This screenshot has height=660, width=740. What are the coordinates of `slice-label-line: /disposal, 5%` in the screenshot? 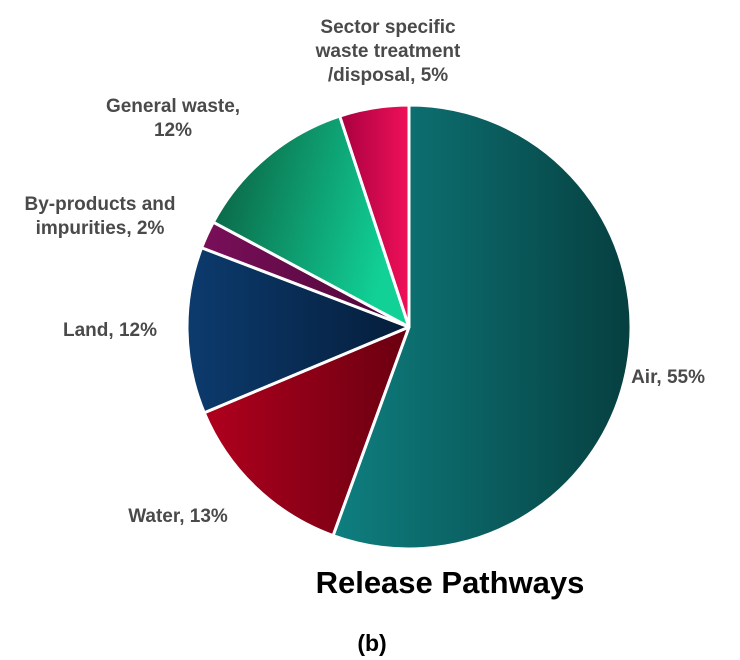 It's located at (388, 75).